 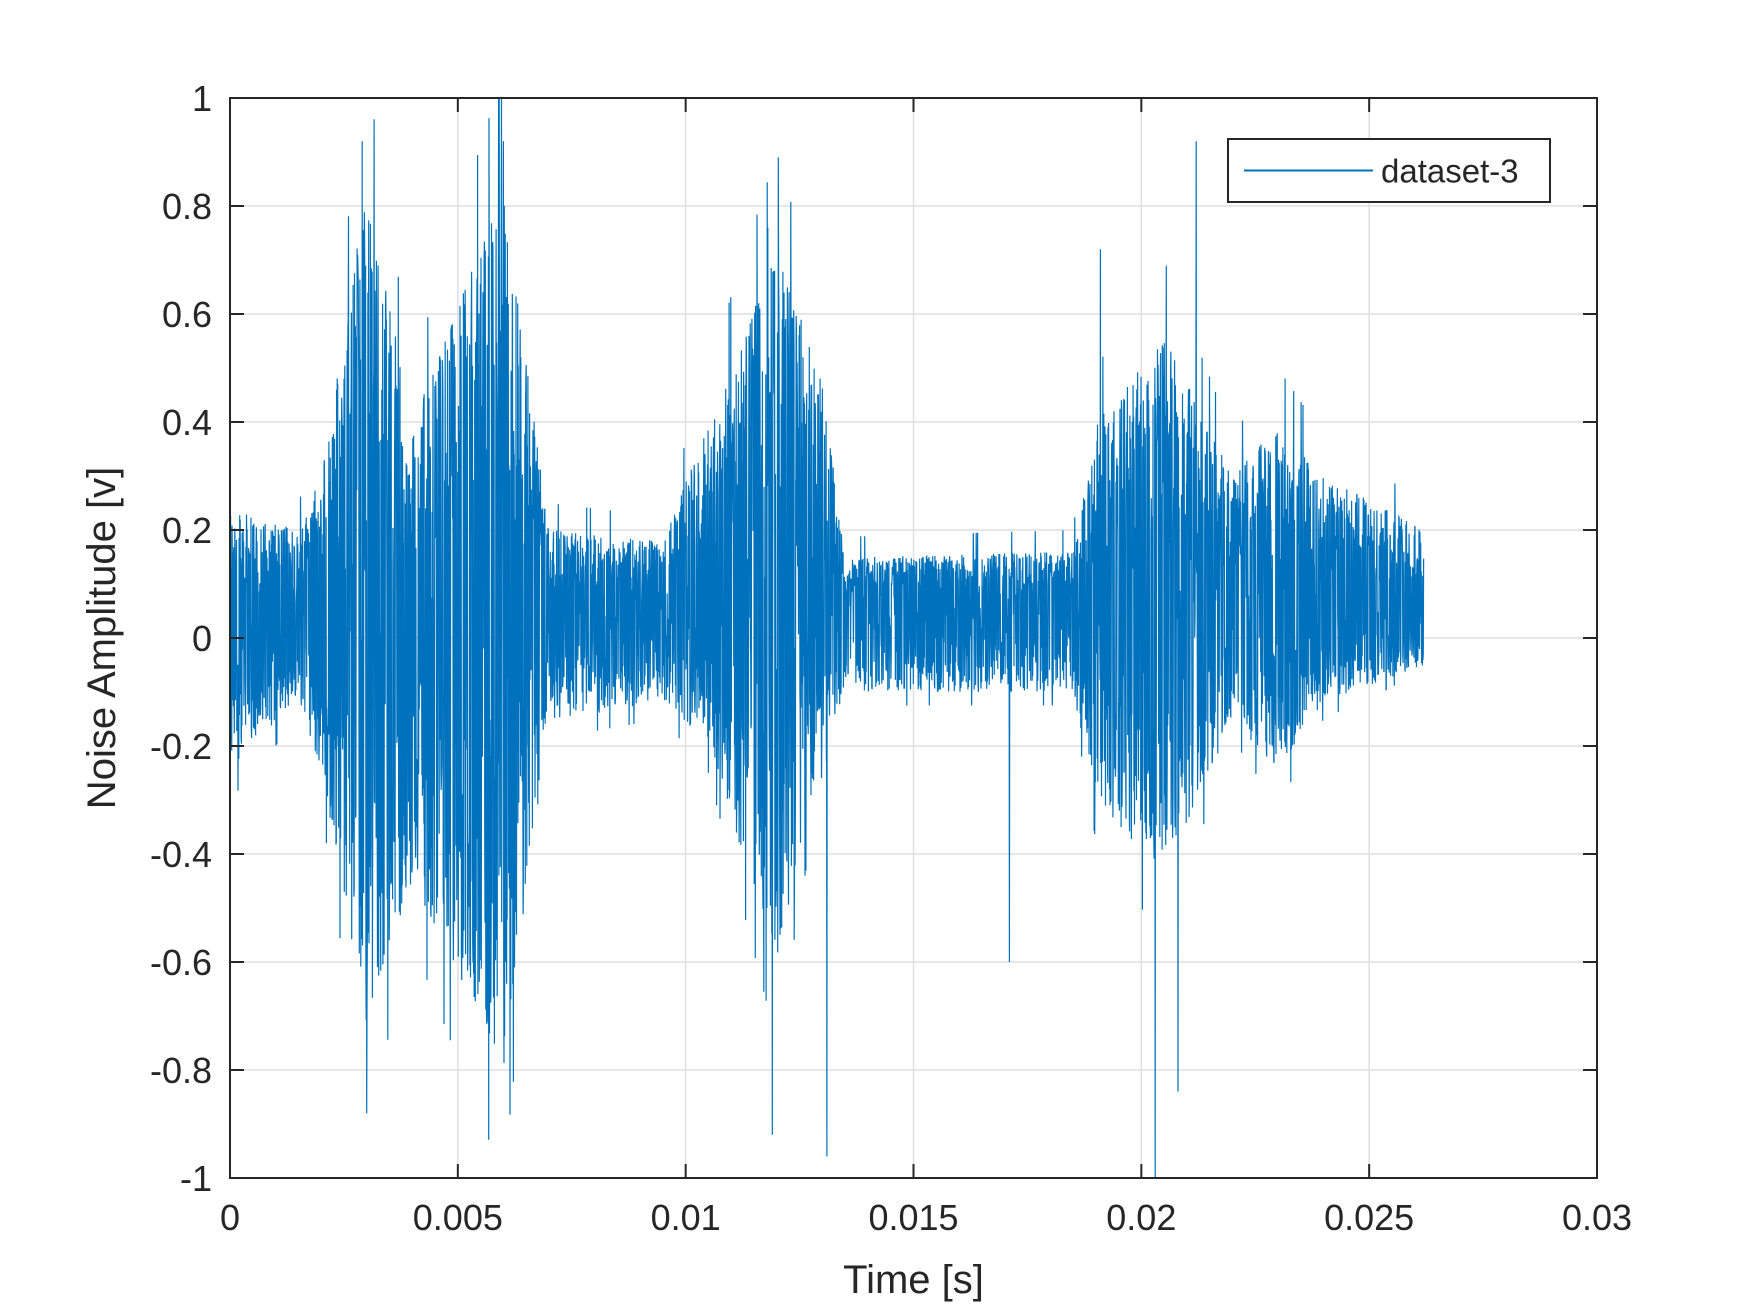 I want to click on legend: dataset-3, so click(x=1389, y=170).